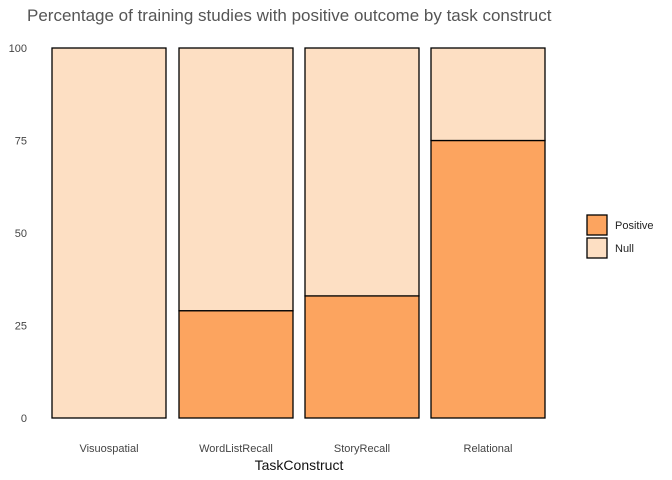 The height and width of the screenshot is (480, 672). What do you see at coordinates (362, 172) in the screenshot?
I see `bar-story-recall-null` at bounding box center [362, 172].